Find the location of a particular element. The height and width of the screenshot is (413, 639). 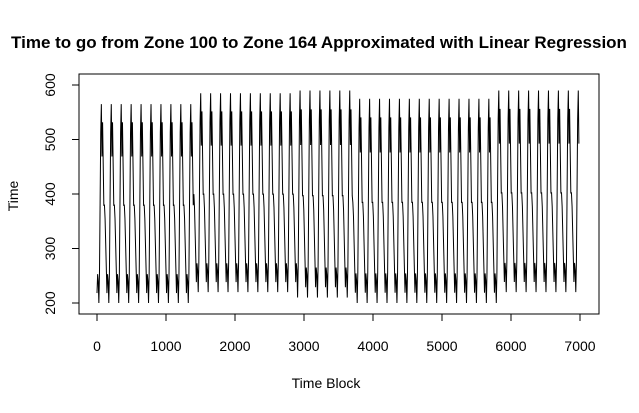

x-tick-label: 2000 is located at coordinates (234, 346).